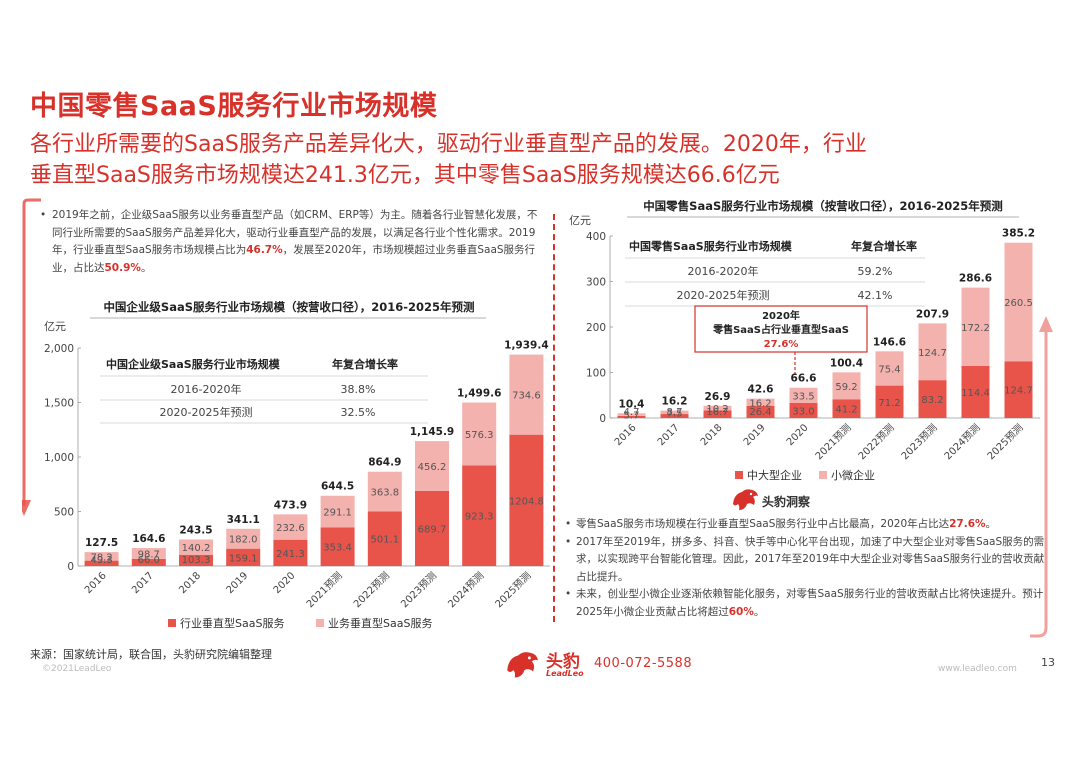 The width and height of the screenshot is (1080, 764). I want to click on data-label: 75.4, so click(889, 369).